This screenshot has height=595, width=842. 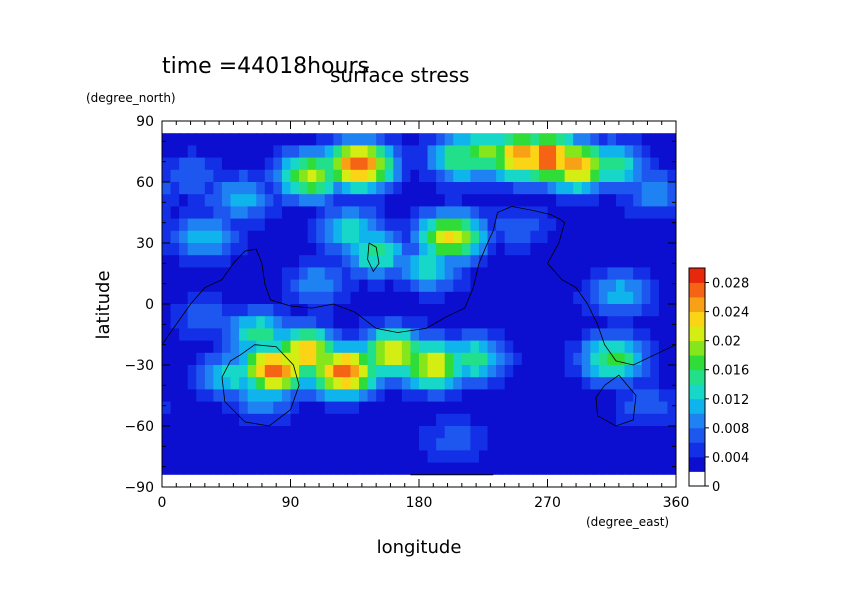 I want to click on colorbar-tick-label: 0.028, so click(x=730, y=284).